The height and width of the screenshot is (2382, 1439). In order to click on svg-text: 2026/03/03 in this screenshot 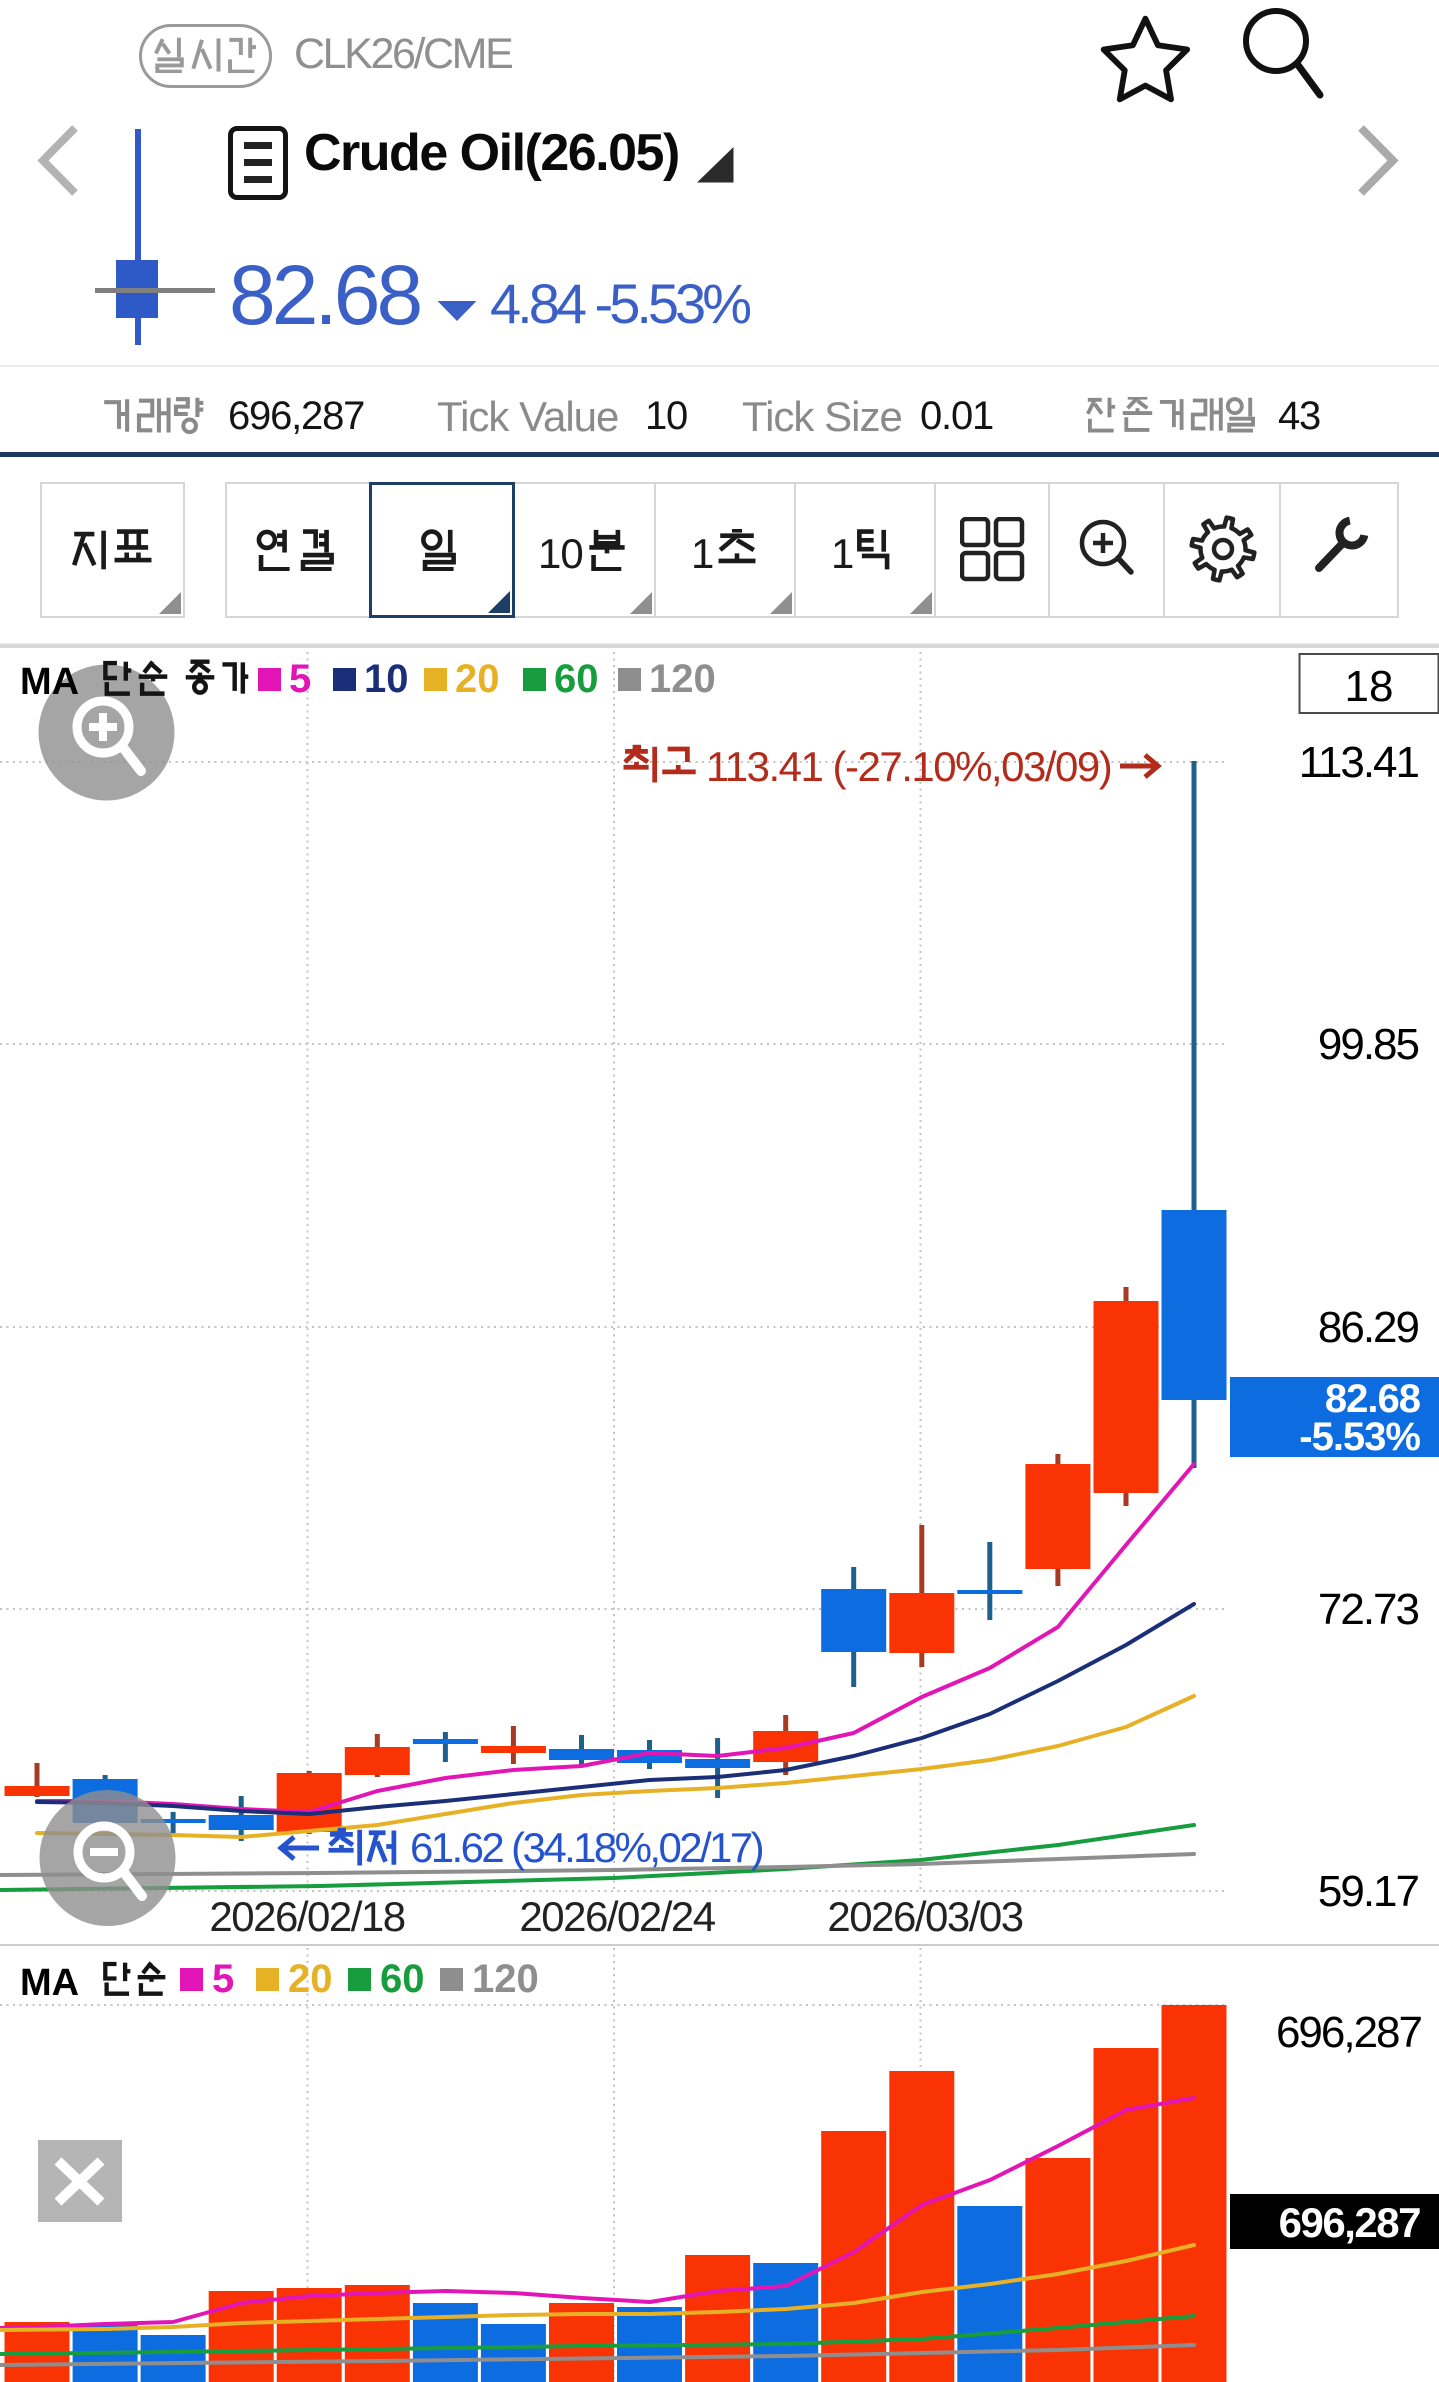, I will do `click(924, 1916)`.